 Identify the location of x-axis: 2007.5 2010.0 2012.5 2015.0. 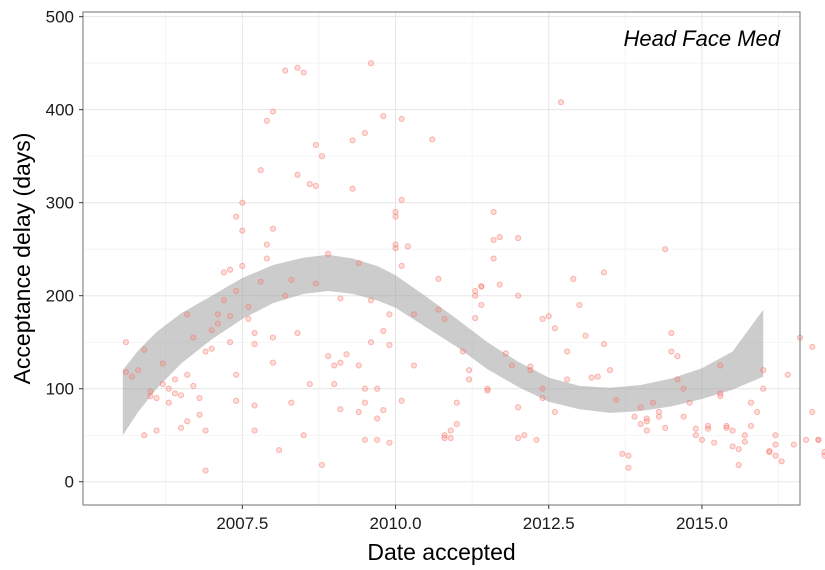
(472, 519).